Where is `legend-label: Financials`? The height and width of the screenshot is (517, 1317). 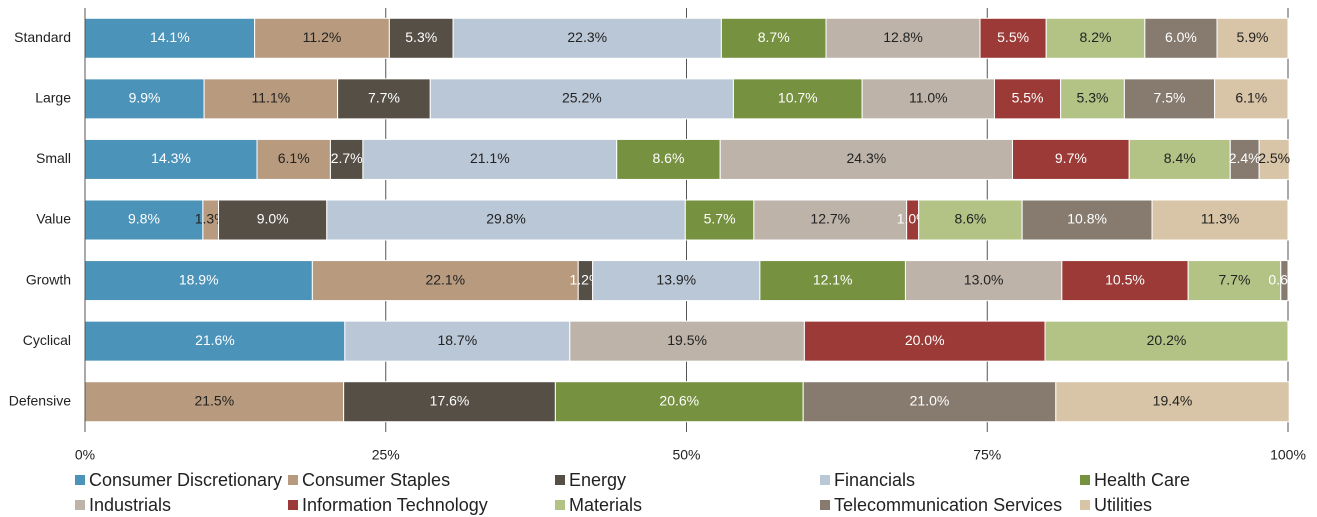 legend-label: Financials is located at coordinates (874, 480).